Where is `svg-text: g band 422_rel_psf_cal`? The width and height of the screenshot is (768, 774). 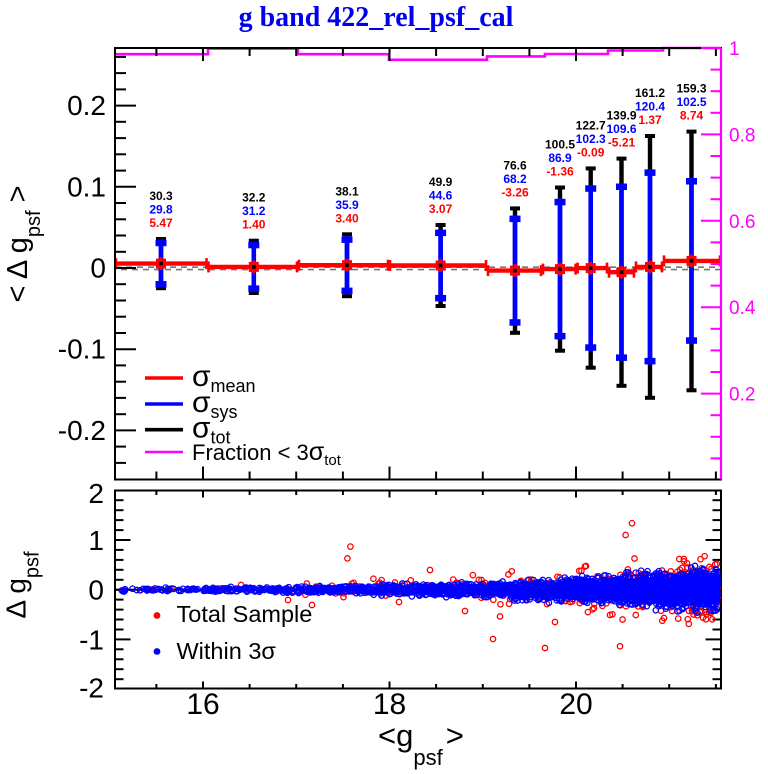
svg-text: g band 422_rel_psf_cal is located at coordinates (376, 17).